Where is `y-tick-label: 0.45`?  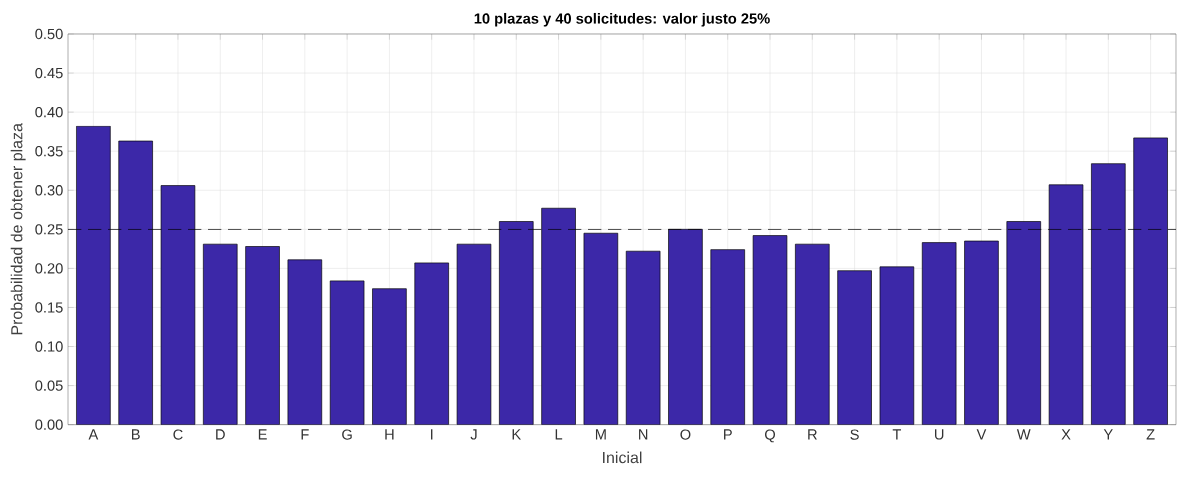 y-tick-label: 0.45 is located at coordinates (49, 73).